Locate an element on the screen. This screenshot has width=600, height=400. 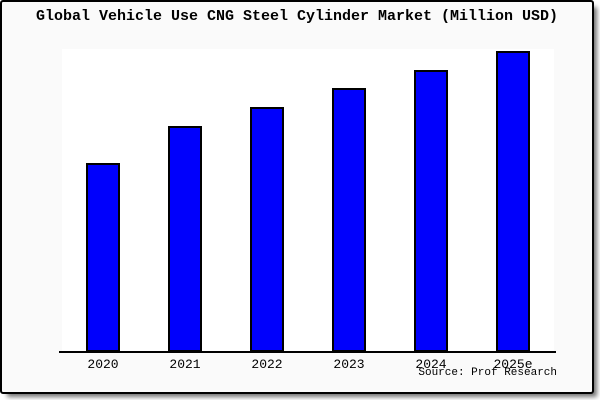
bar-2024 is located at coordinates (431, 210).